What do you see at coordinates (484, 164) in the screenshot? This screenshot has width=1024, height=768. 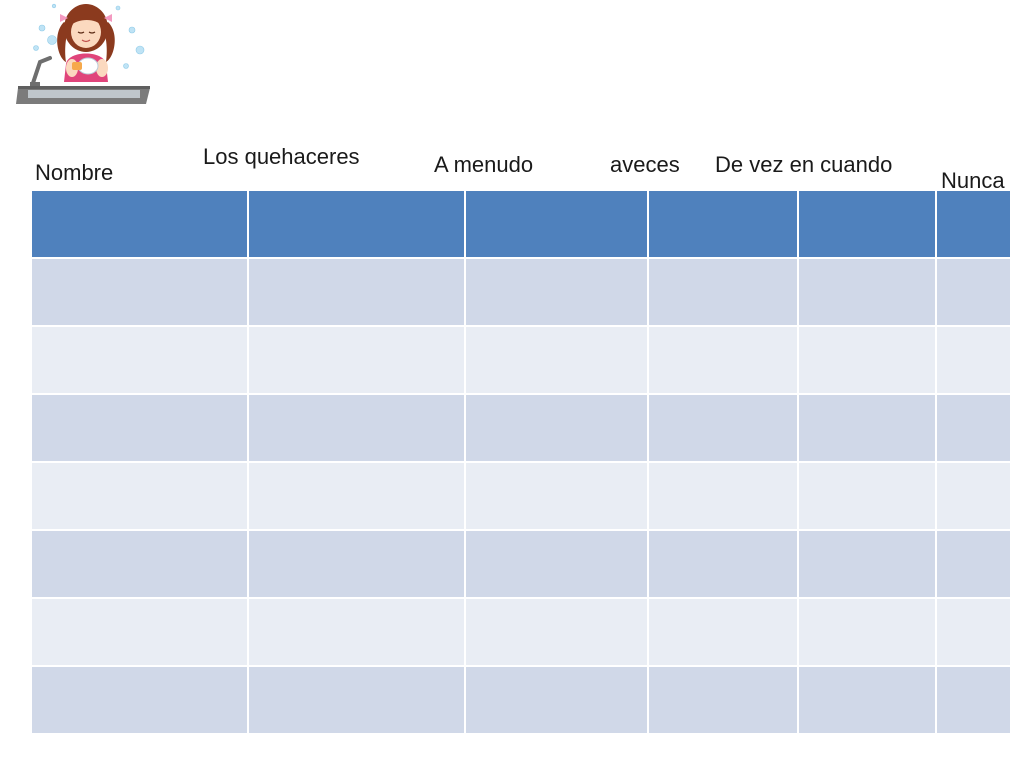 I see `column-label-a-menudo: A menudo` at bounding box center [484, 164].